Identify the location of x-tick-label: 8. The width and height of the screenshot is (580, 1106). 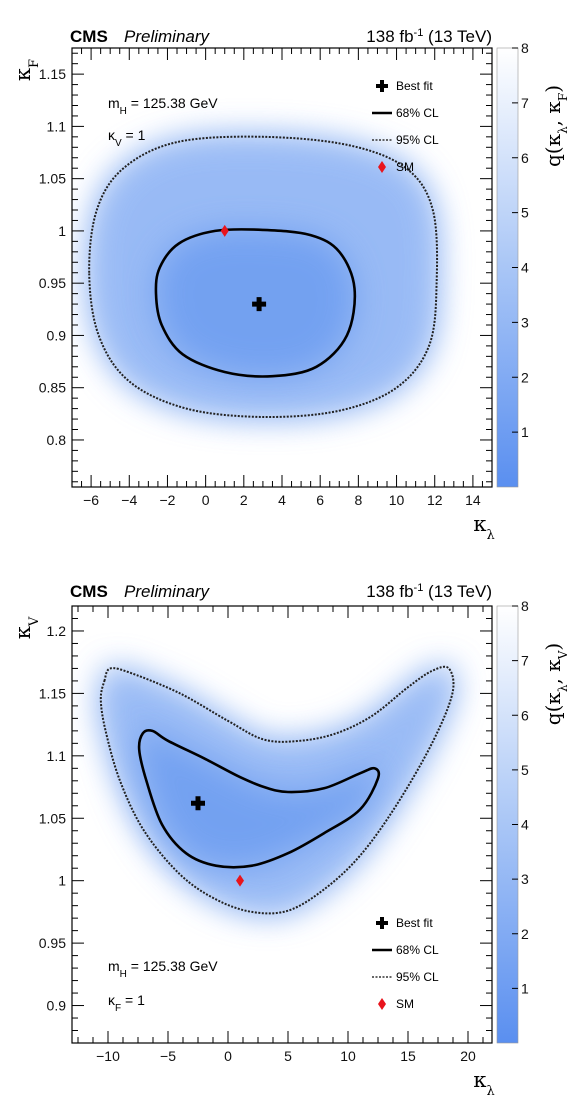
(358, 500).